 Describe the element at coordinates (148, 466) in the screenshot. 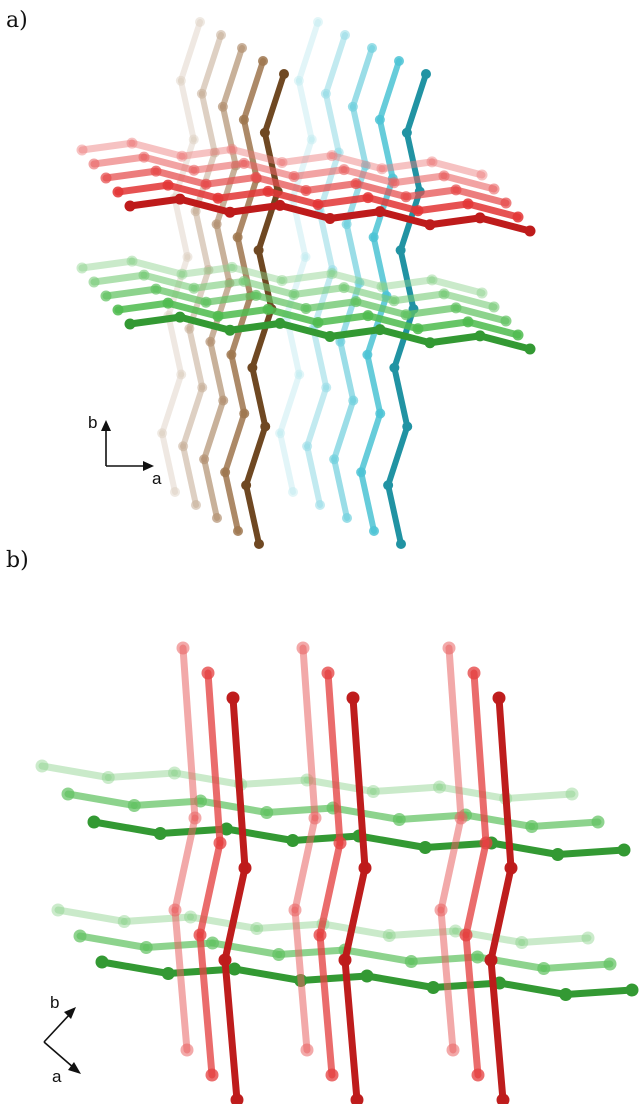

I see `axis-a-arrowhead` at that location.